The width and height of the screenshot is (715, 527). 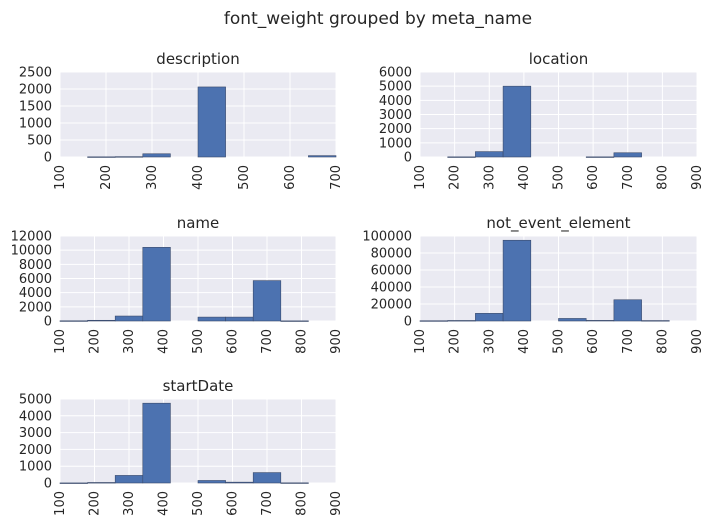 I want to click on y-tick-label: 60000, so click(x=391, y=271).